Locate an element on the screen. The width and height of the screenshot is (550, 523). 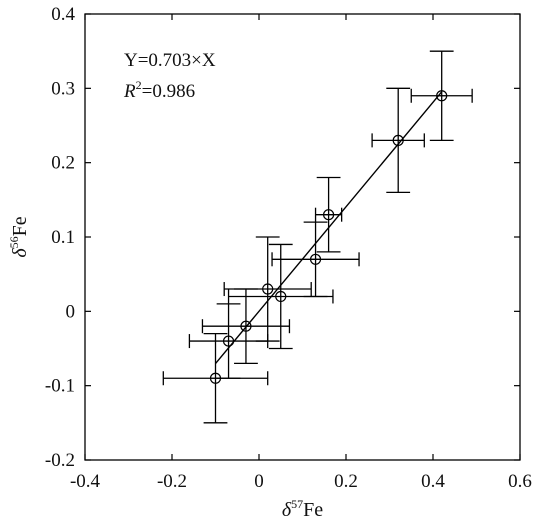
x-tick-labels: -0.4 -0.2 0 0.2 0.4 0.6 is located at coordinates (301, 481).